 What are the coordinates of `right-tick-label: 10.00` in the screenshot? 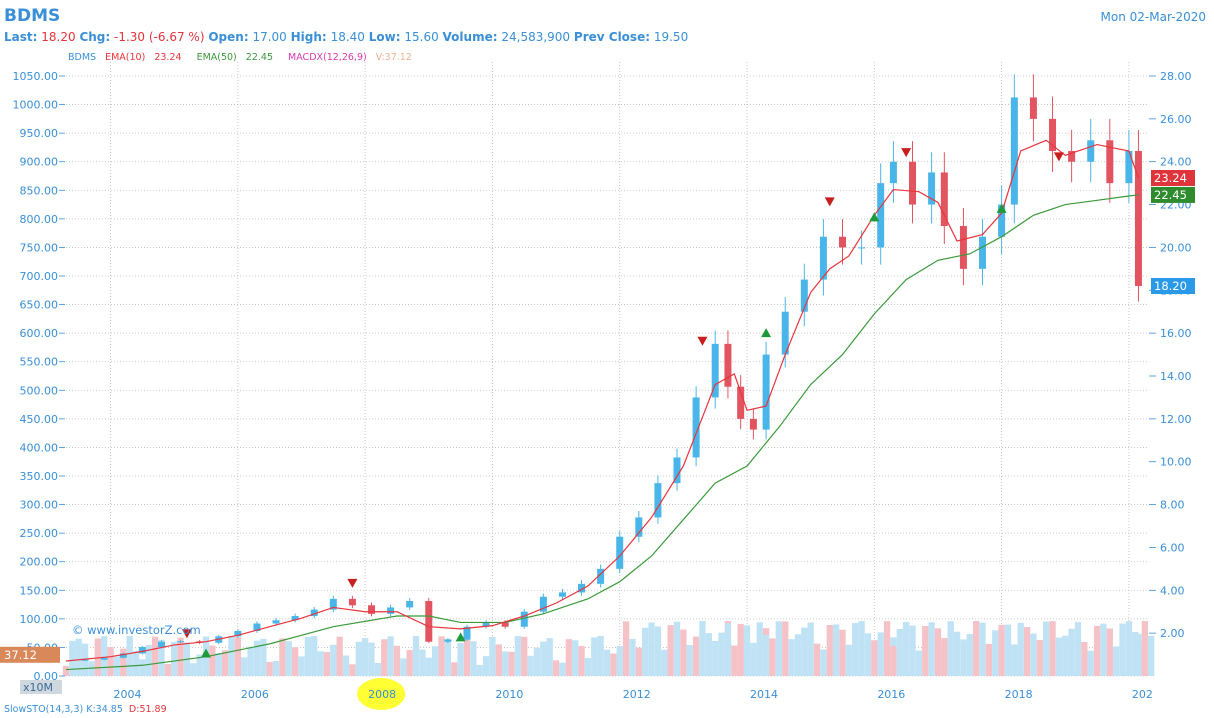 It's located at (1176, 462).